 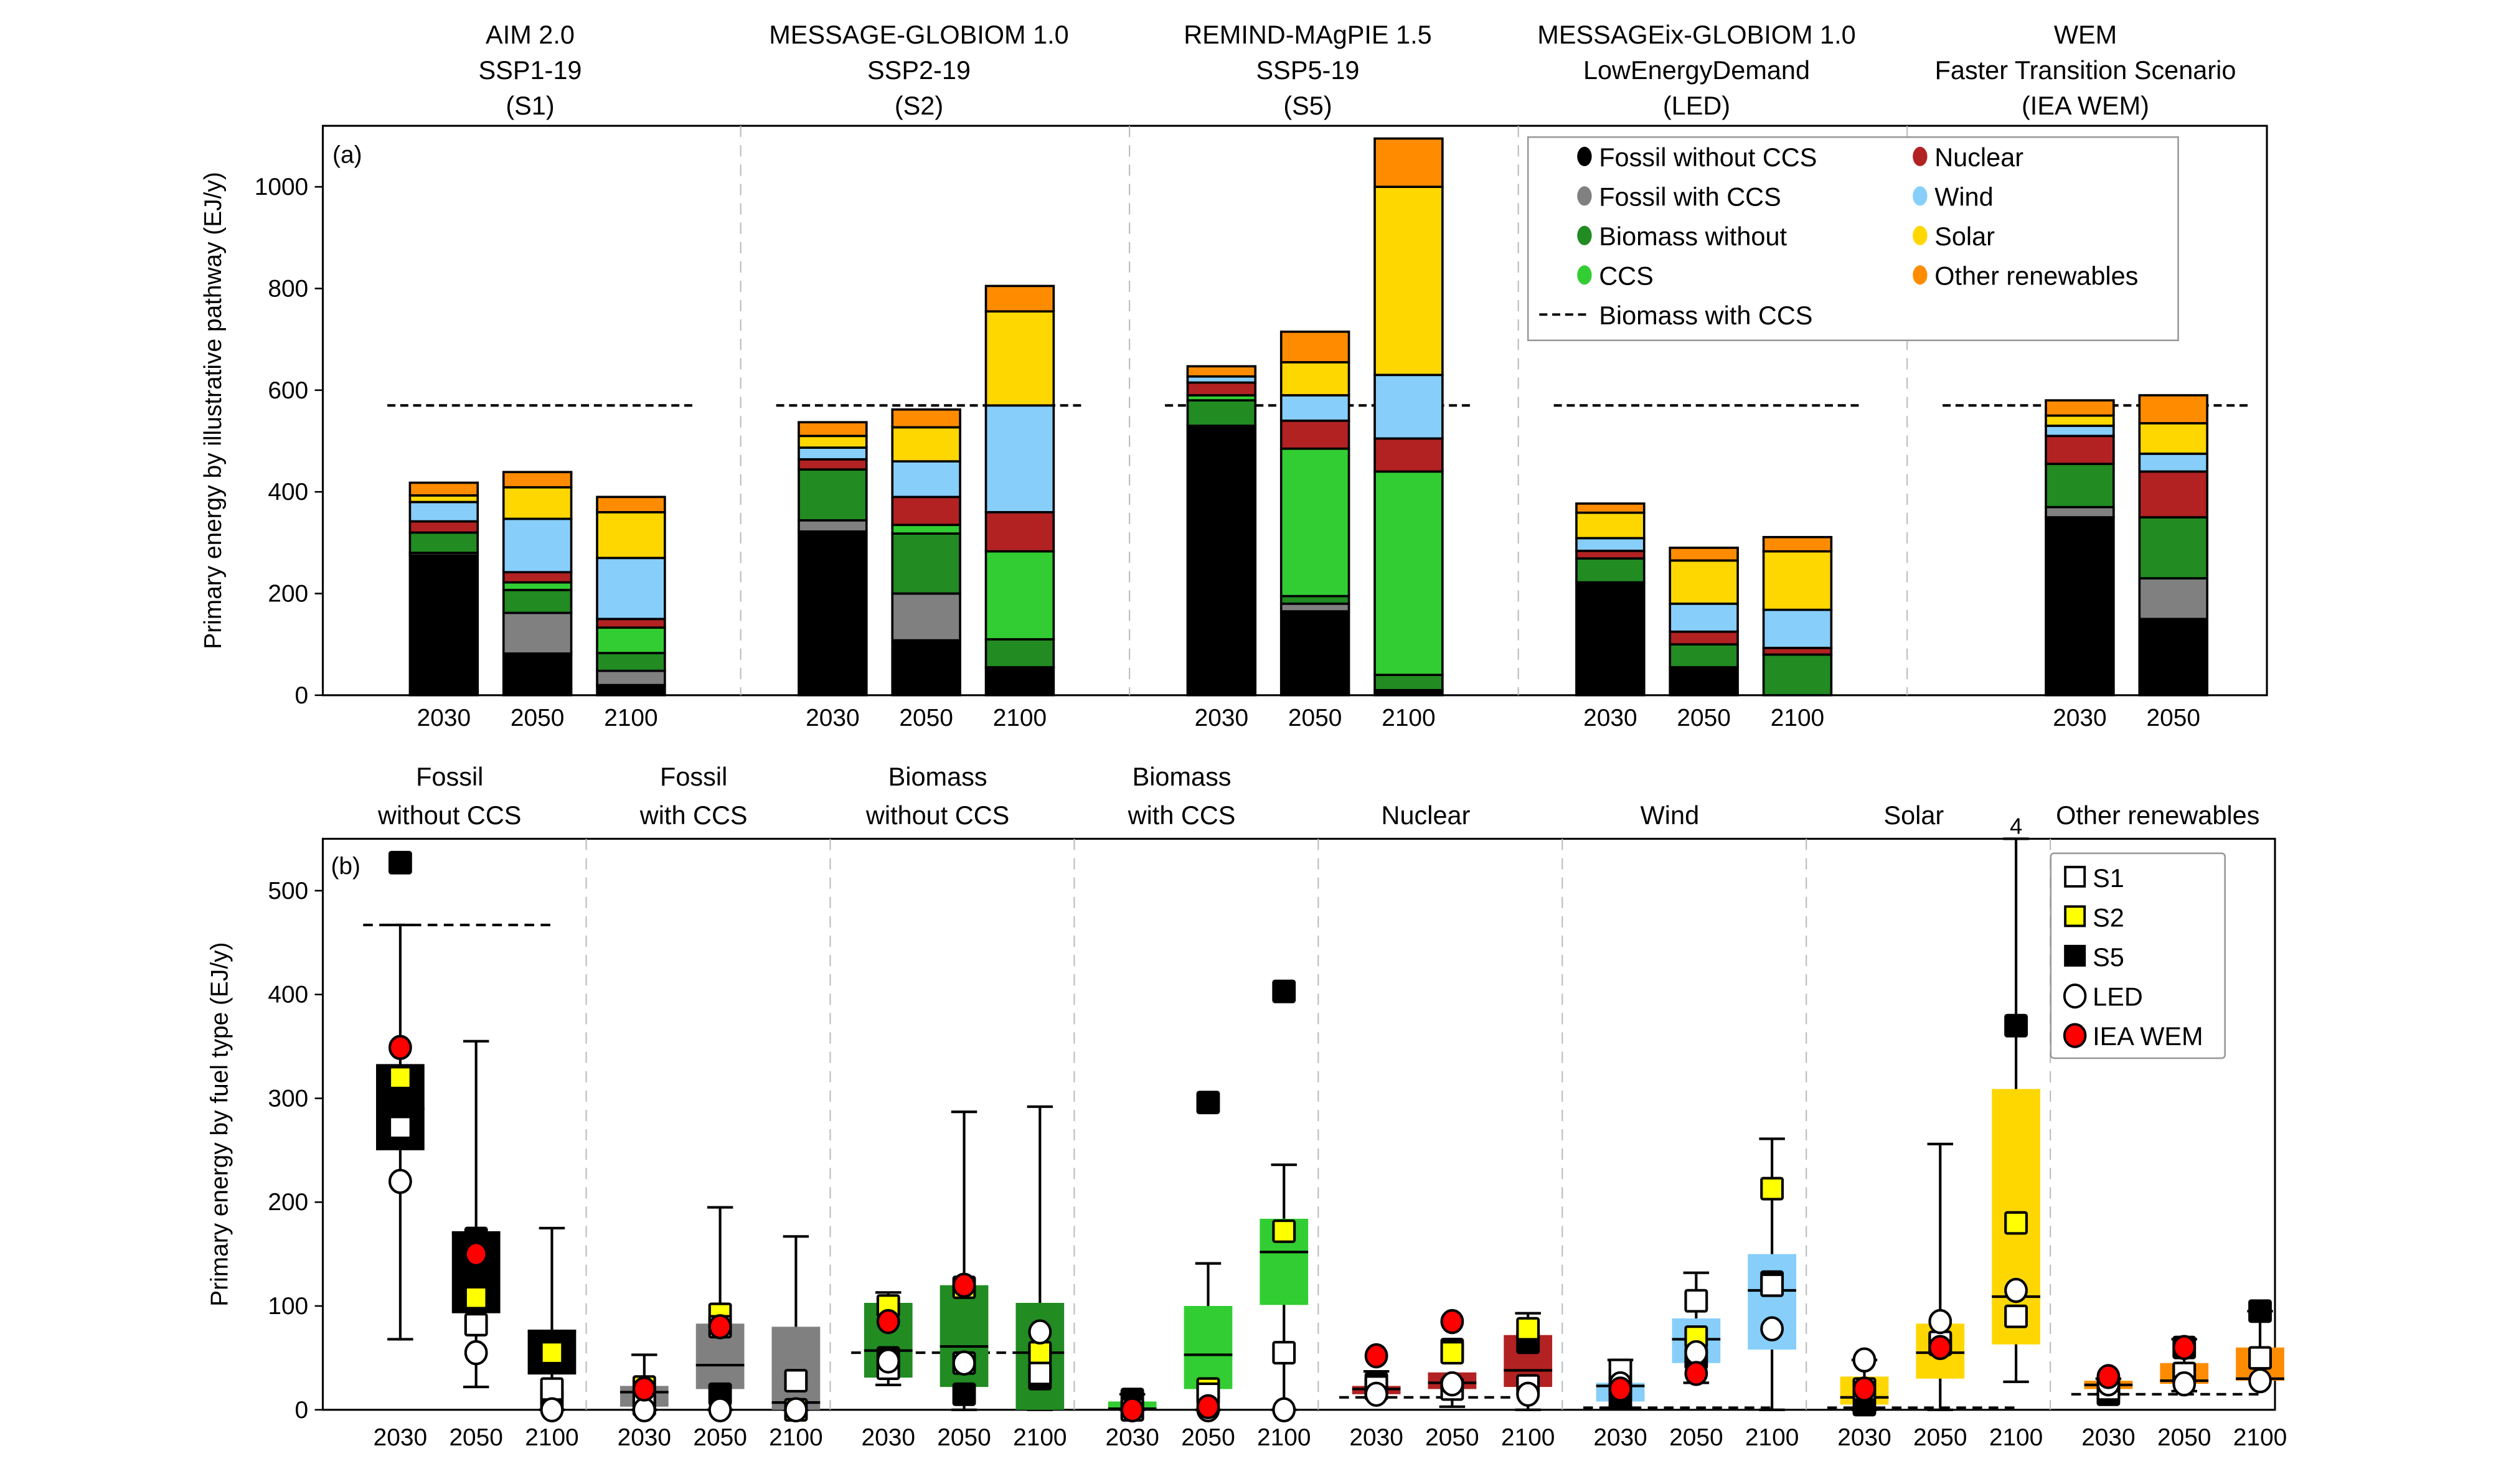 What do you see at coordinates (2016, 826) in the screenshot?
I see `off-scale-annotation: 4` at bounding box center [2016, 826].